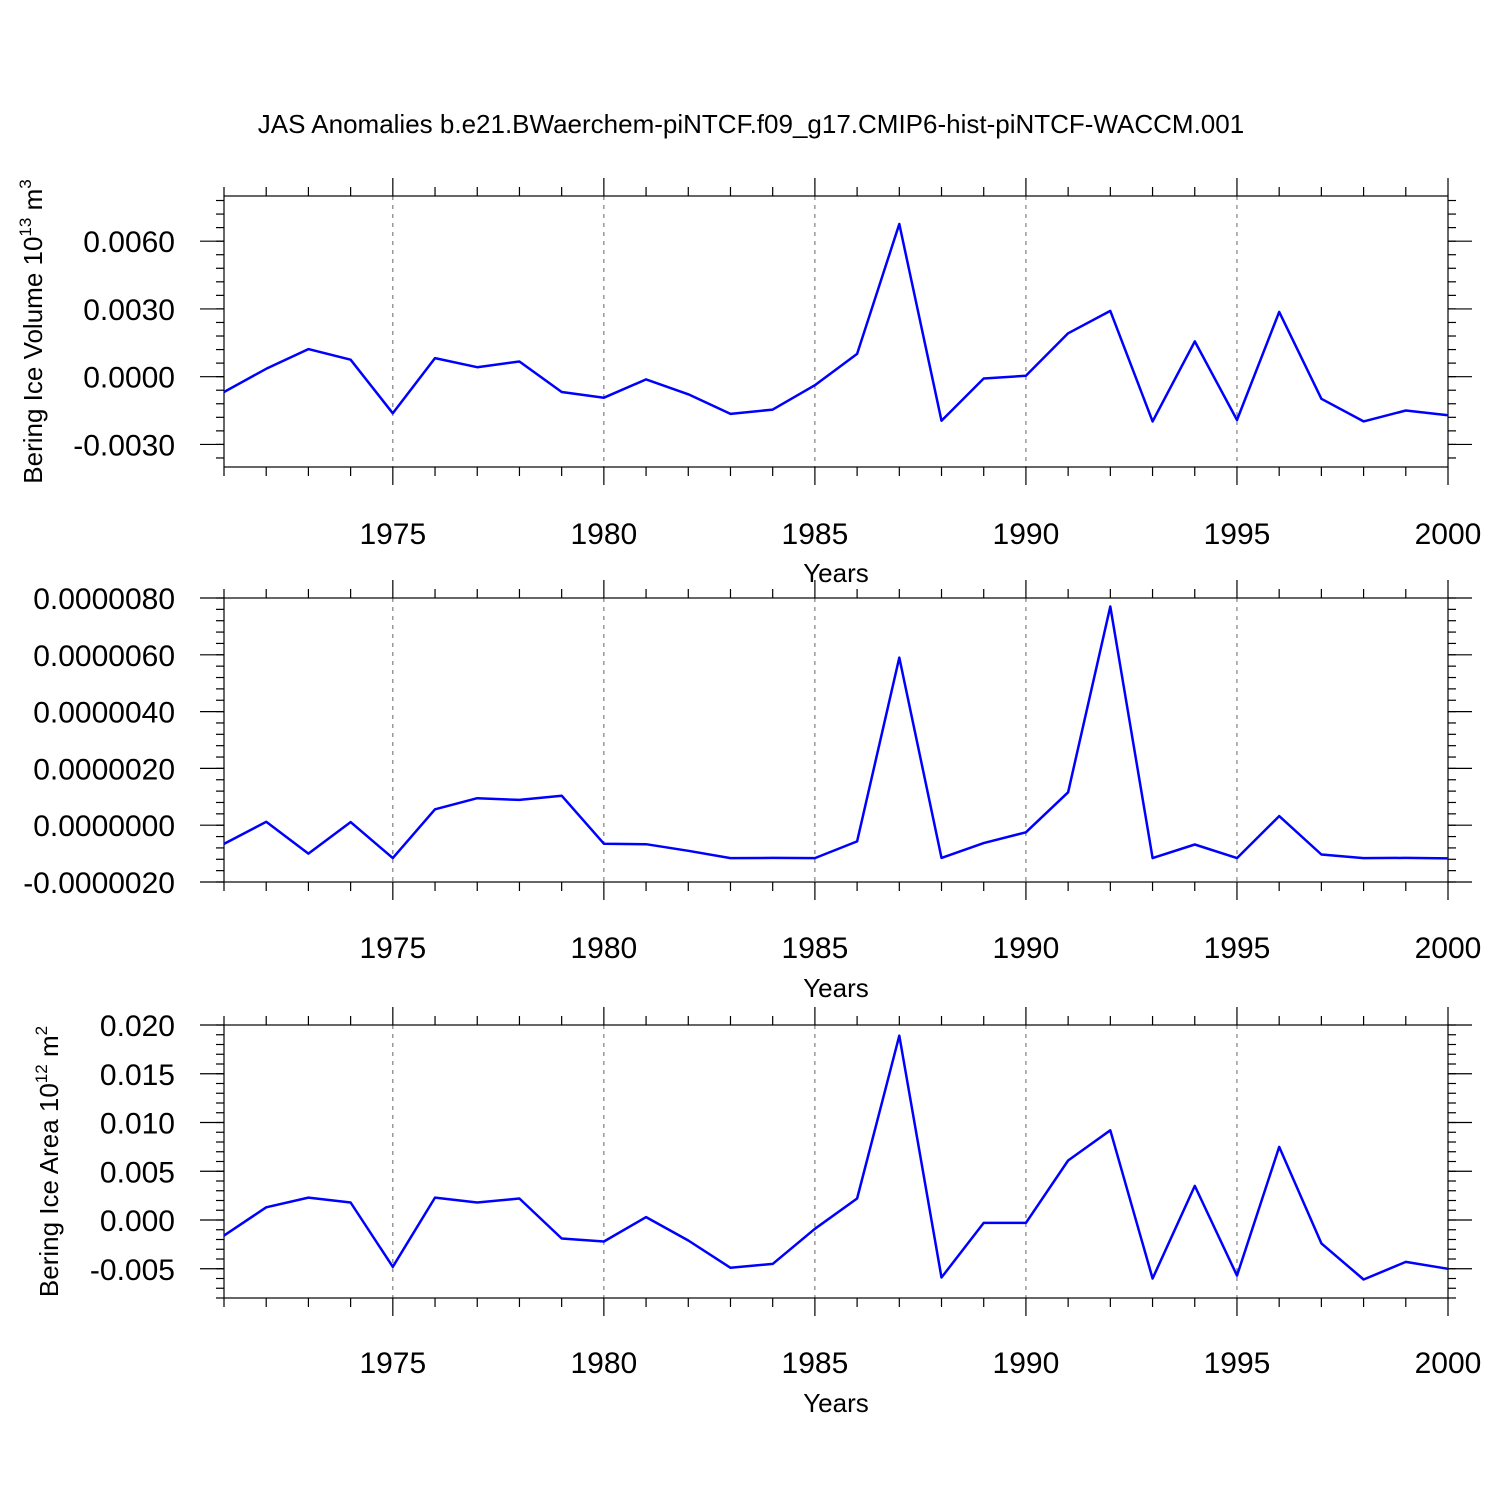 Image resolution: width=1500 pixels, height=1500 pixels. Describe the element at coordinates (104, 713) in the screenshot. I see `y-tick-label: 0.0000040` at that location.